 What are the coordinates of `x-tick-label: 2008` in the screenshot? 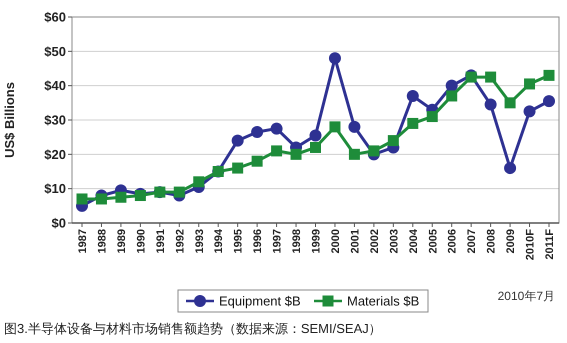 It's located at (492, 241).